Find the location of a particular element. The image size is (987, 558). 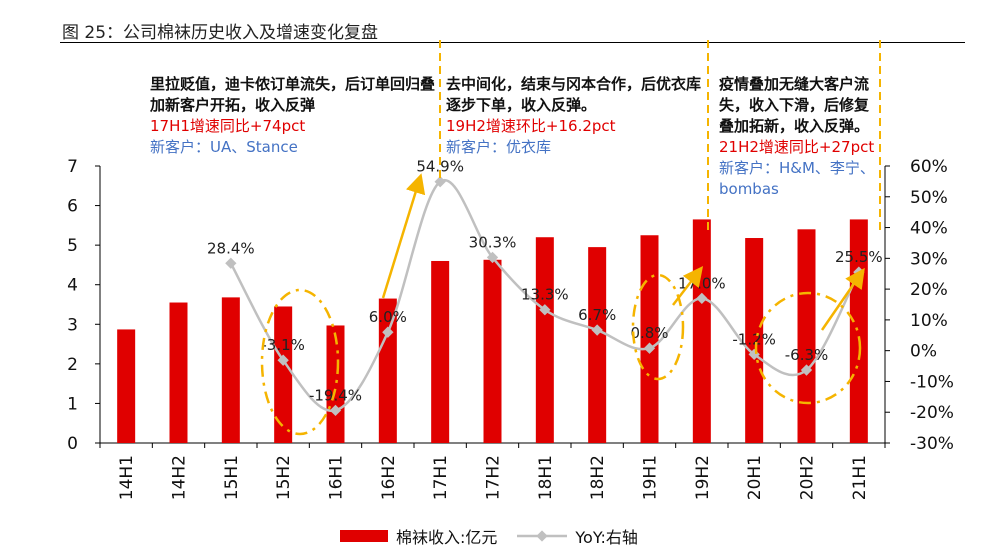

x-tick-label: 14H2 is located at coordinates (180, 477).